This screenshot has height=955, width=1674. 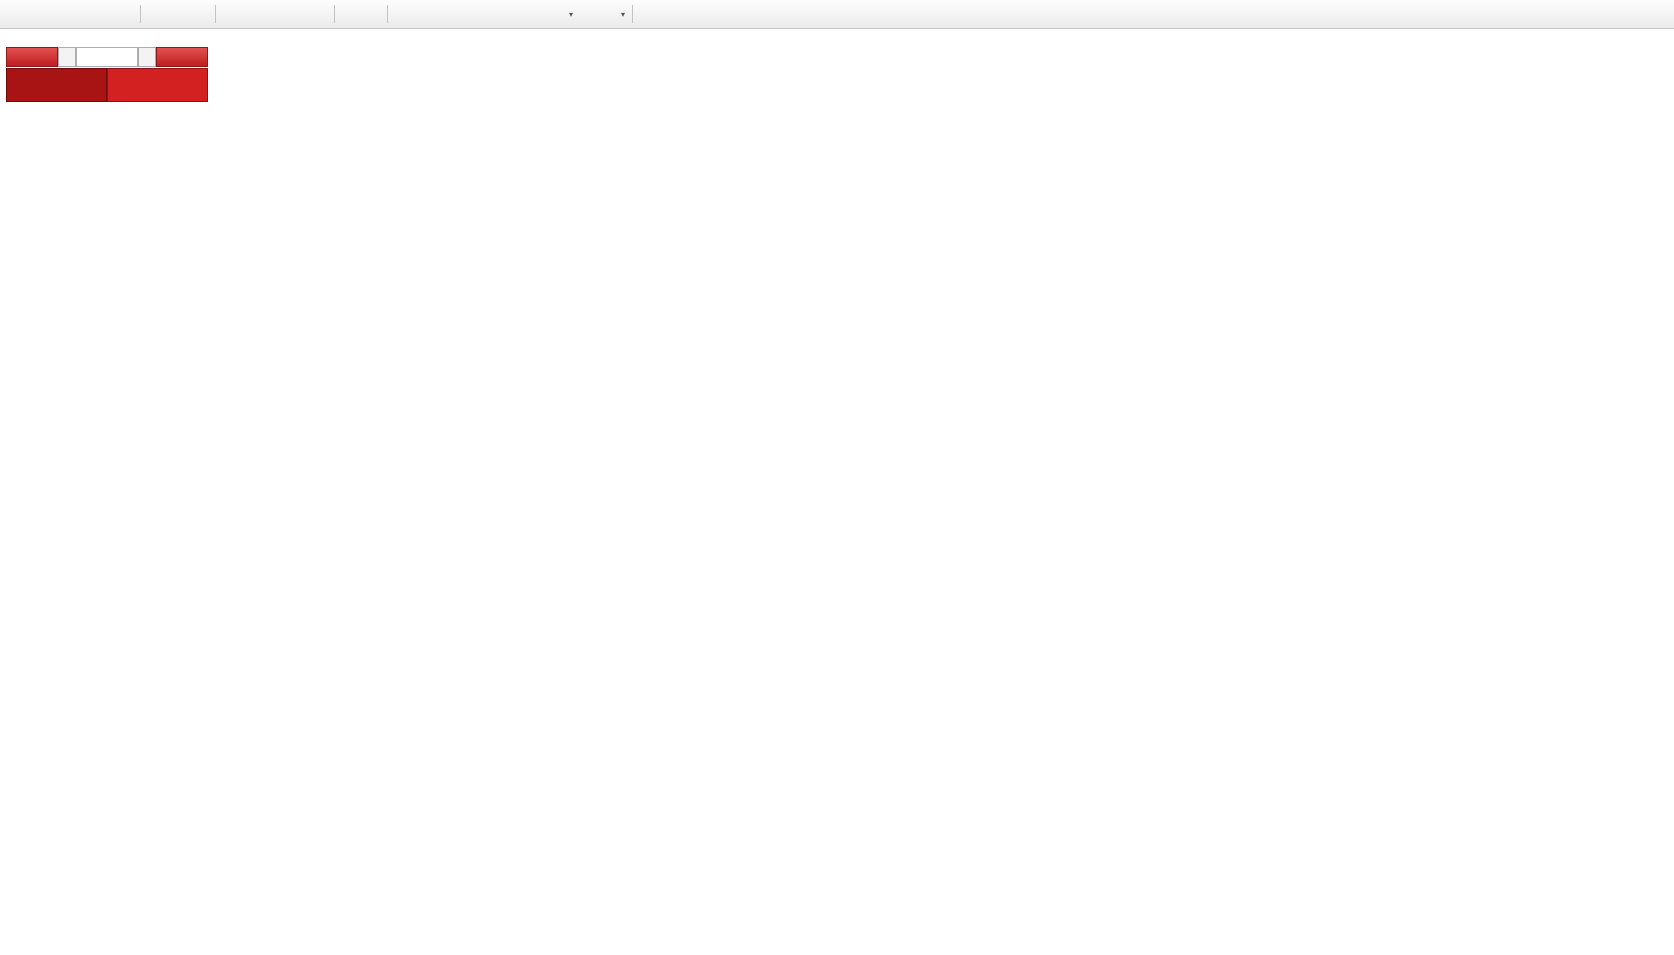 I want to click on shapes-tool: ▾, so click(x=561, y=14).